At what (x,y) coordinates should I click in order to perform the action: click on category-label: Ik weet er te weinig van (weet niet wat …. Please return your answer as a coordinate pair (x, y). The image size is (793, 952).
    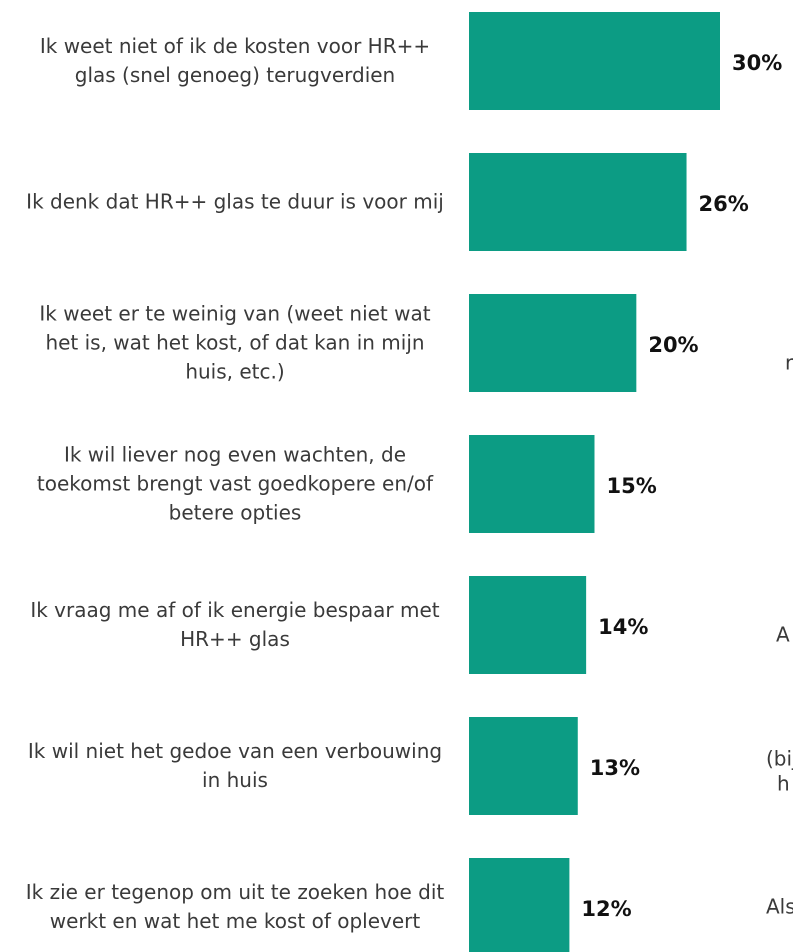
    Looking at the image, I should click on (235, 342).